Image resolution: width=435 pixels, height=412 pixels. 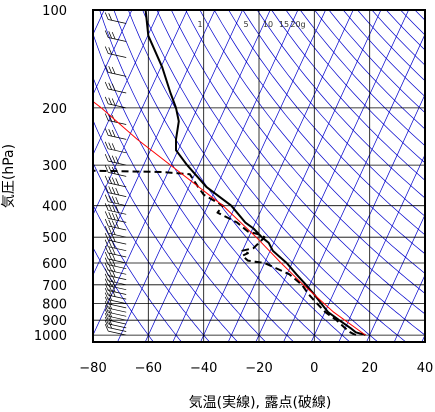 What do you see at coordinates (425, 368) in the screenshot?
I see `x-tick-label: 40` at bounding box center [425, 368].